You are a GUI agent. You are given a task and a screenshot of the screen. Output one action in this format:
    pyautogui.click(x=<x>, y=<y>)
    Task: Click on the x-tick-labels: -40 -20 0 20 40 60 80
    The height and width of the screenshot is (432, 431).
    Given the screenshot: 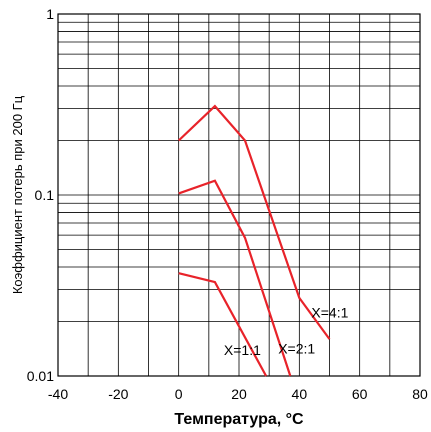 What is the action you would take?
    pyautogui.click(x=238, y=394)
    